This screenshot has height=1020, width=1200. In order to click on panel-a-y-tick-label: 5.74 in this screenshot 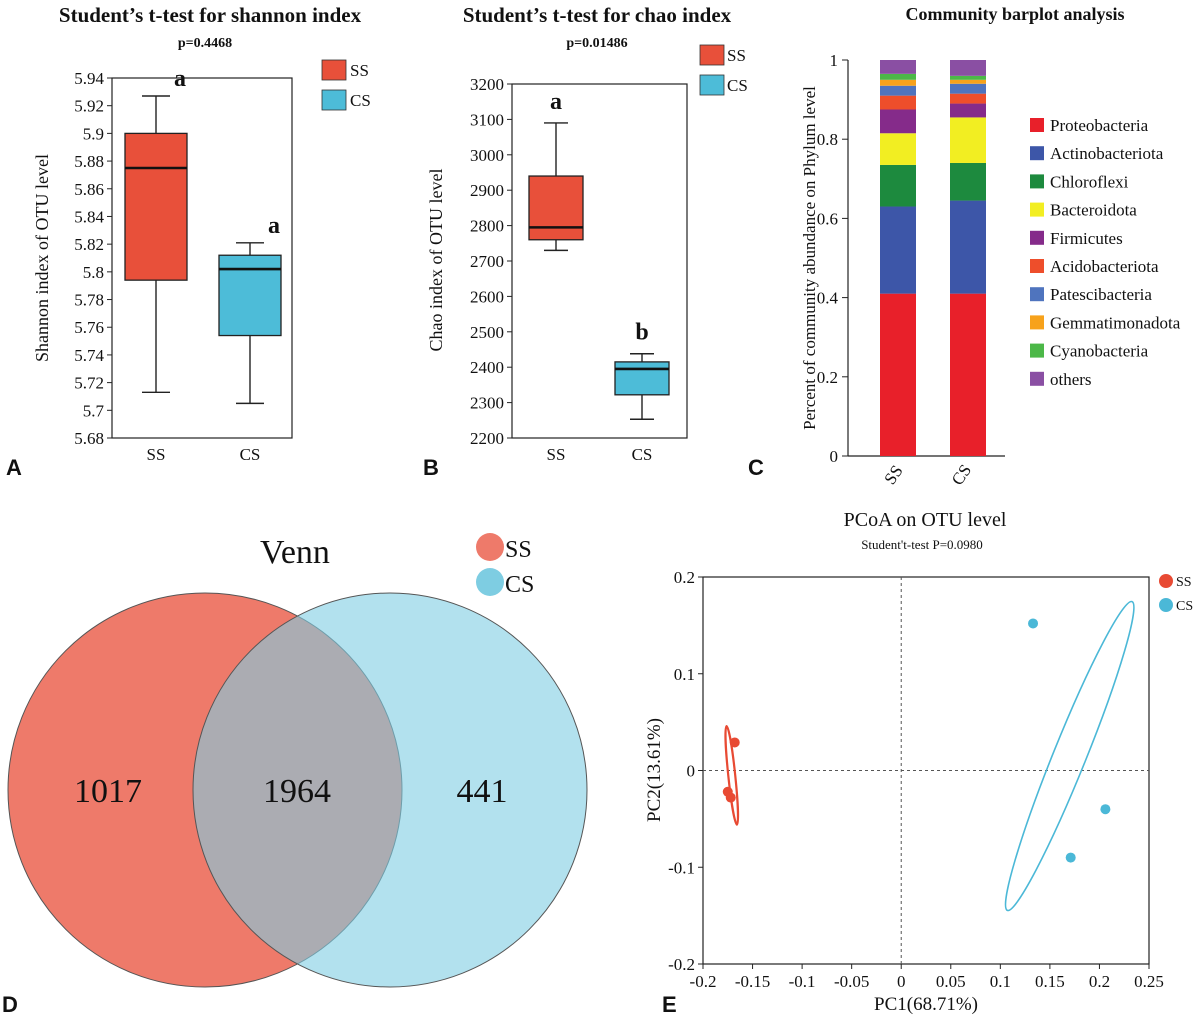, I will do `click(89, 355)`.